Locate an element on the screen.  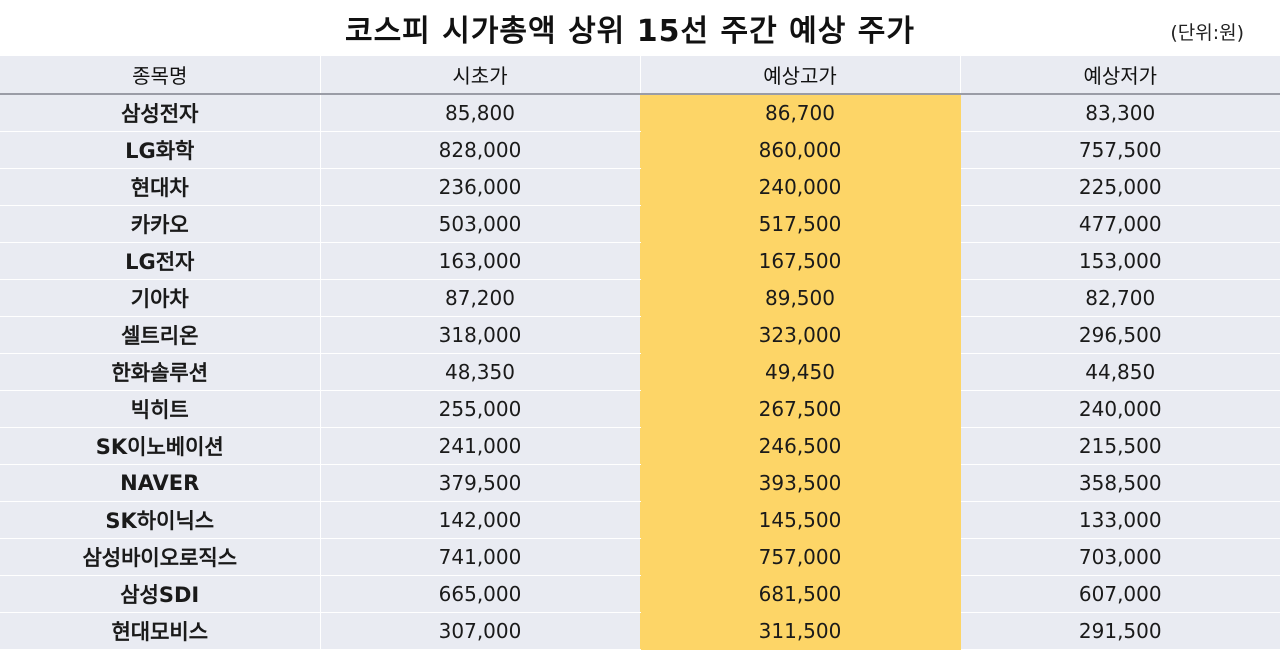
cell-stock-name: 빅히트 is located at coordinates (160, 409).